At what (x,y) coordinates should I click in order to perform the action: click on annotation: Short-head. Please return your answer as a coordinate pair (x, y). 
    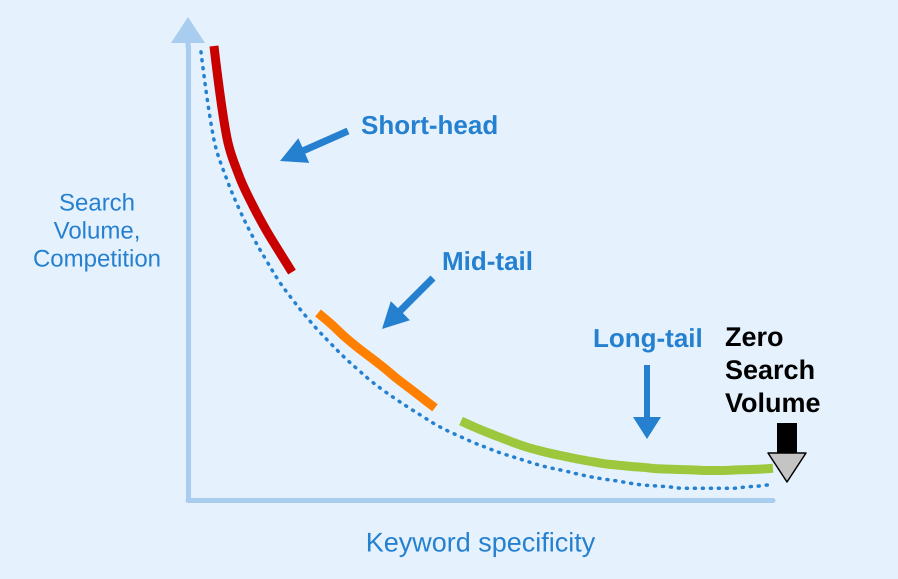
    Looking at the image, I should click on (429, 125).